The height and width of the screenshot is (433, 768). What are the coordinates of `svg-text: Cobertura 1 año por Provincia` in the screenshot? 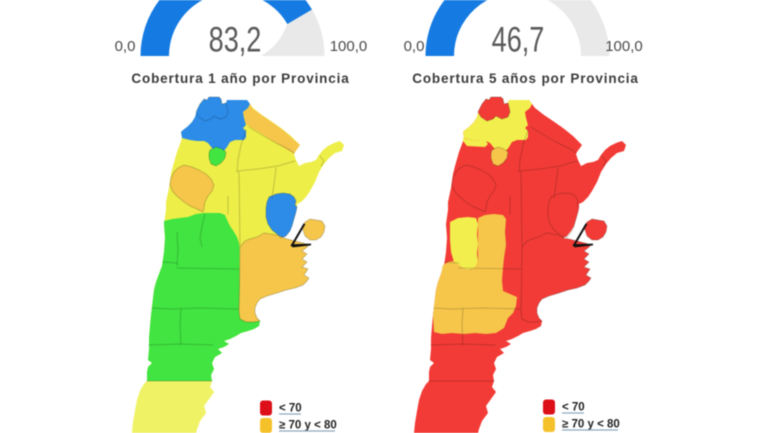 It's located at (240, 78).